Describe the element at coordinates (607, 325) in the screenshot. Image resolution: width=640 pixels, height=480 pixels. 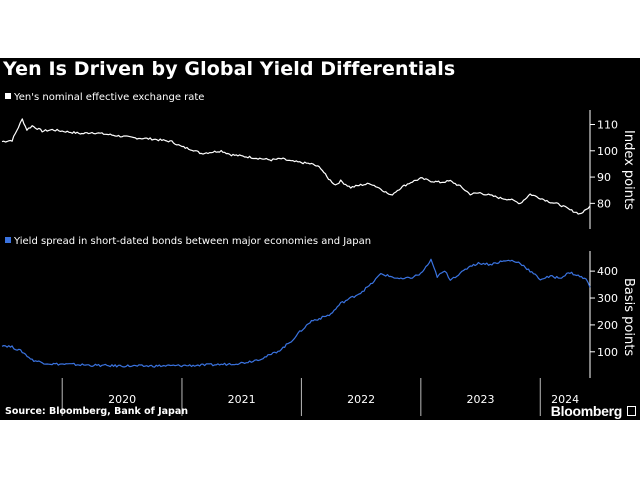
I see `y-tick-label: 200` at that location.